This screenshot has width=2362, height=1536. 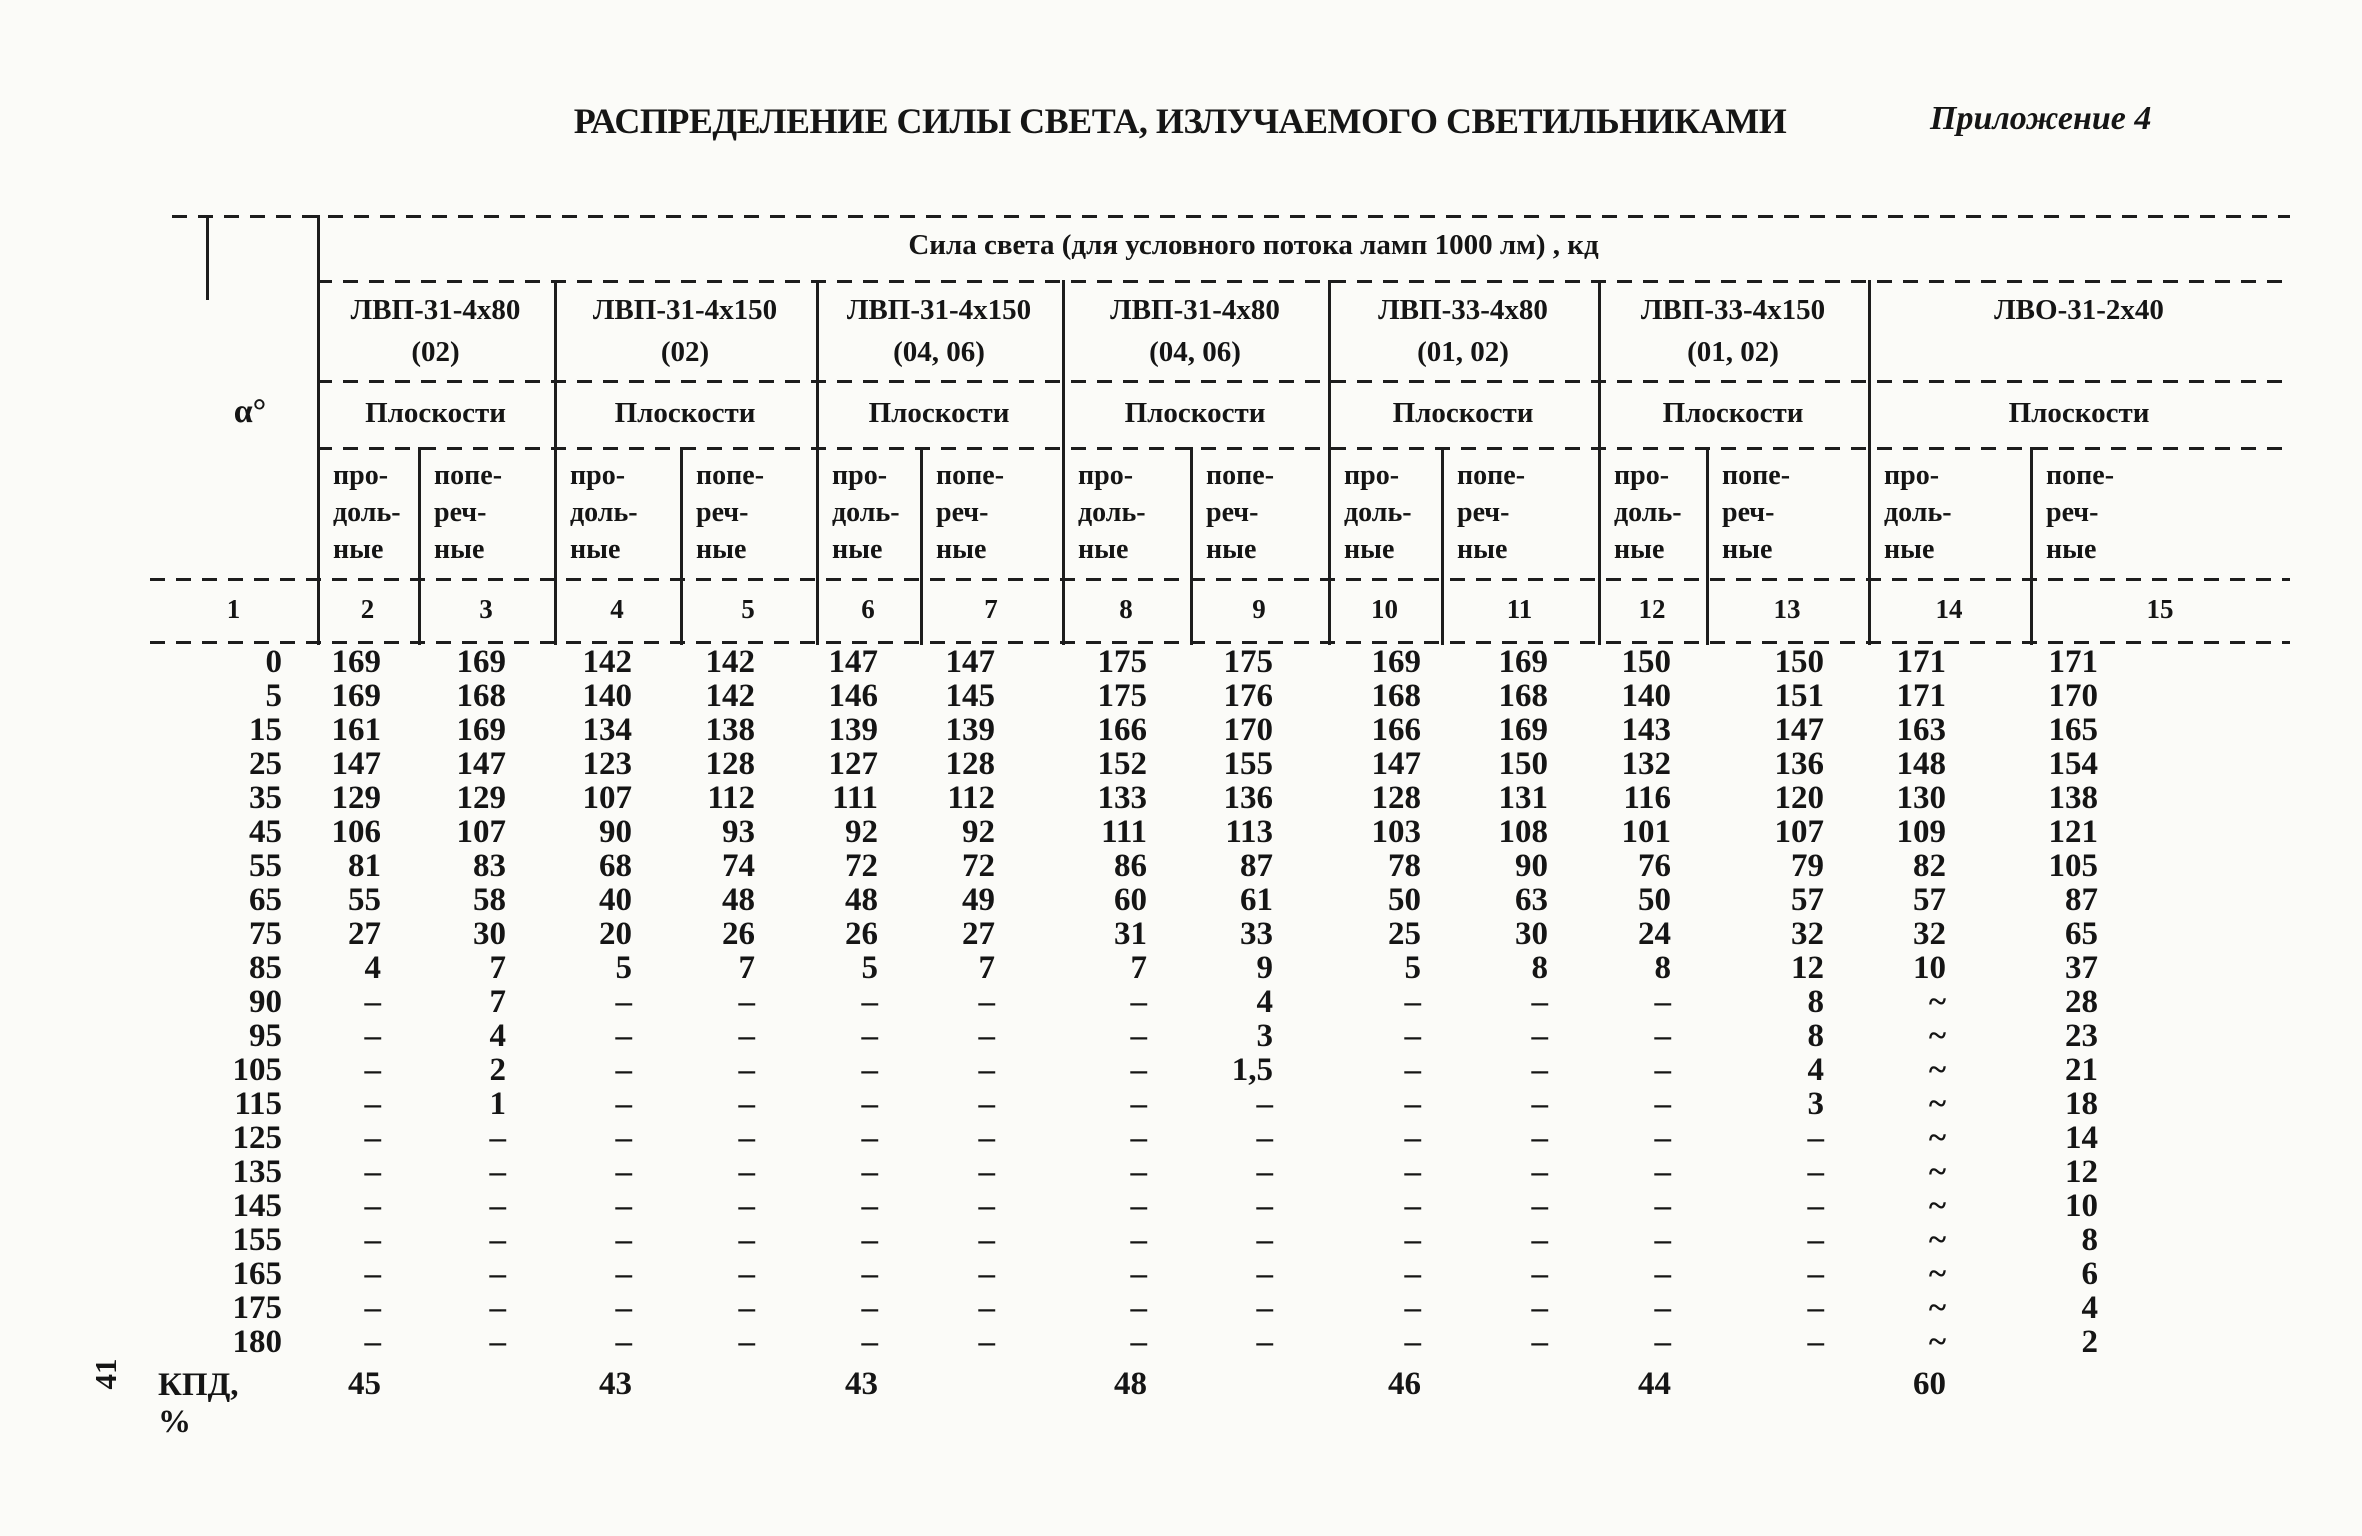 I want to click on value-cell: 140, so click(x=1646, y=696).